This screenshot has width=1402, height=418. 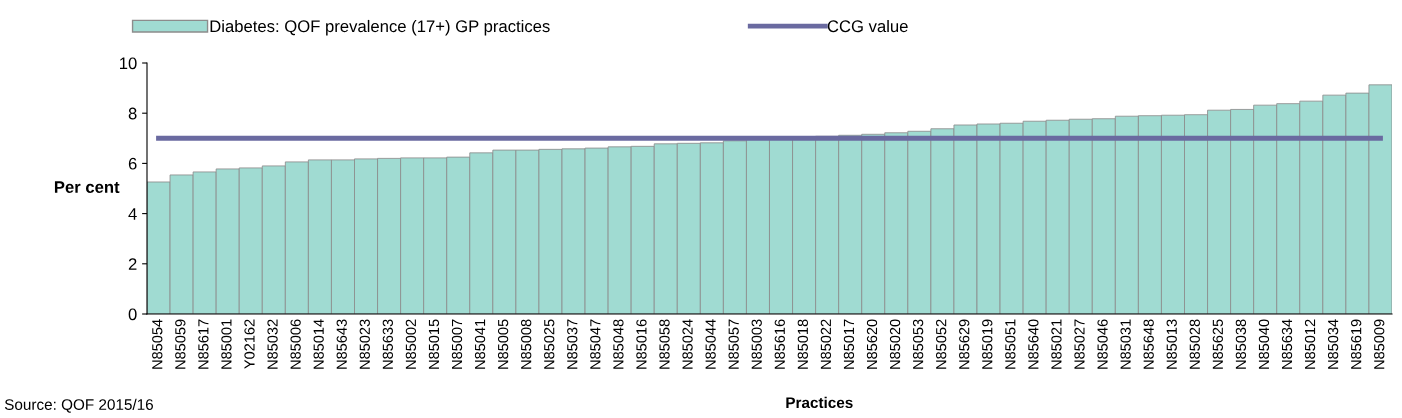 What do you see at coordinates (411, 344) in the screenshot?
I see `x-tick-label: N85002` at bounding box center [411, 344].